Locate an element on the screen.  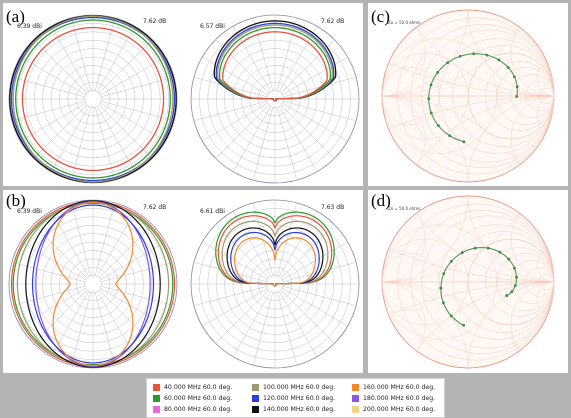
polar-grid-b-right is located at coordinates (275, 284).